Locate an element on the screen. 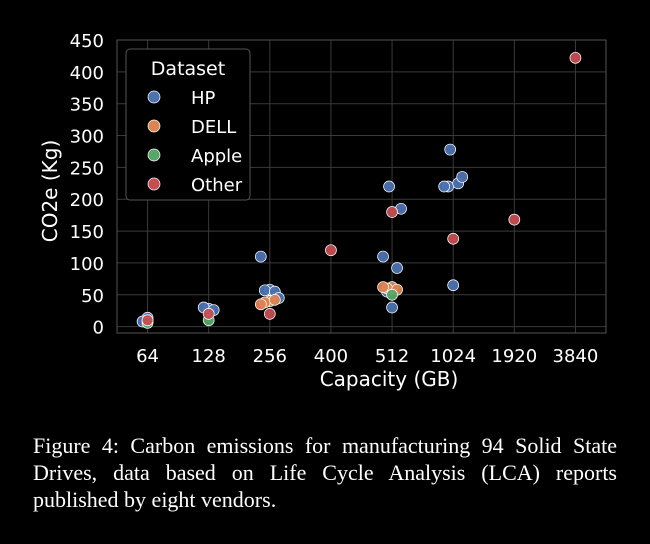 The height and width of the screenshot is (544, 650). y-tick-label: 450 is located at coordinates (87, 41).